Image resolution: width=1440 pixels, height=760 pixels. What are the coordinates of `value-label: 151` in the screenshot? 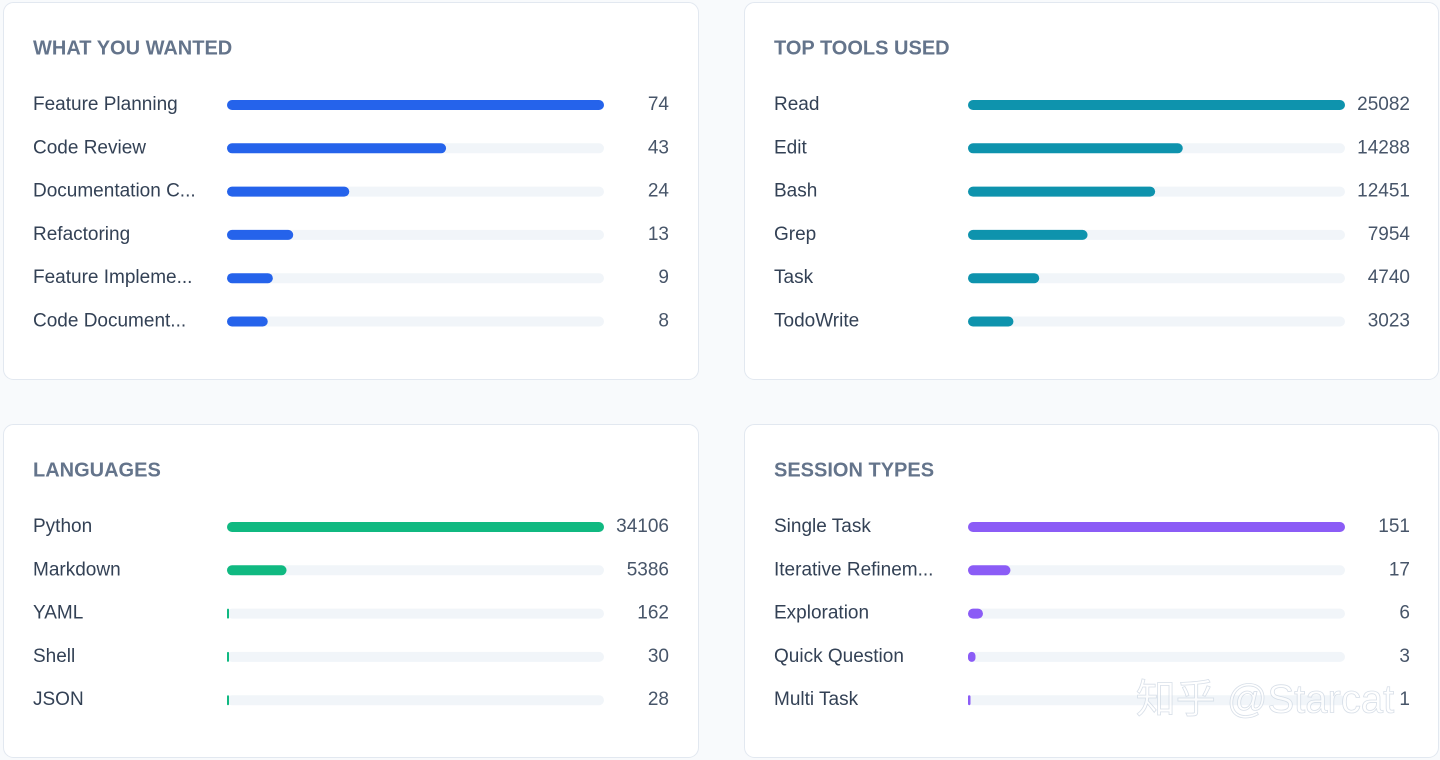 It's located at (1394, 526).